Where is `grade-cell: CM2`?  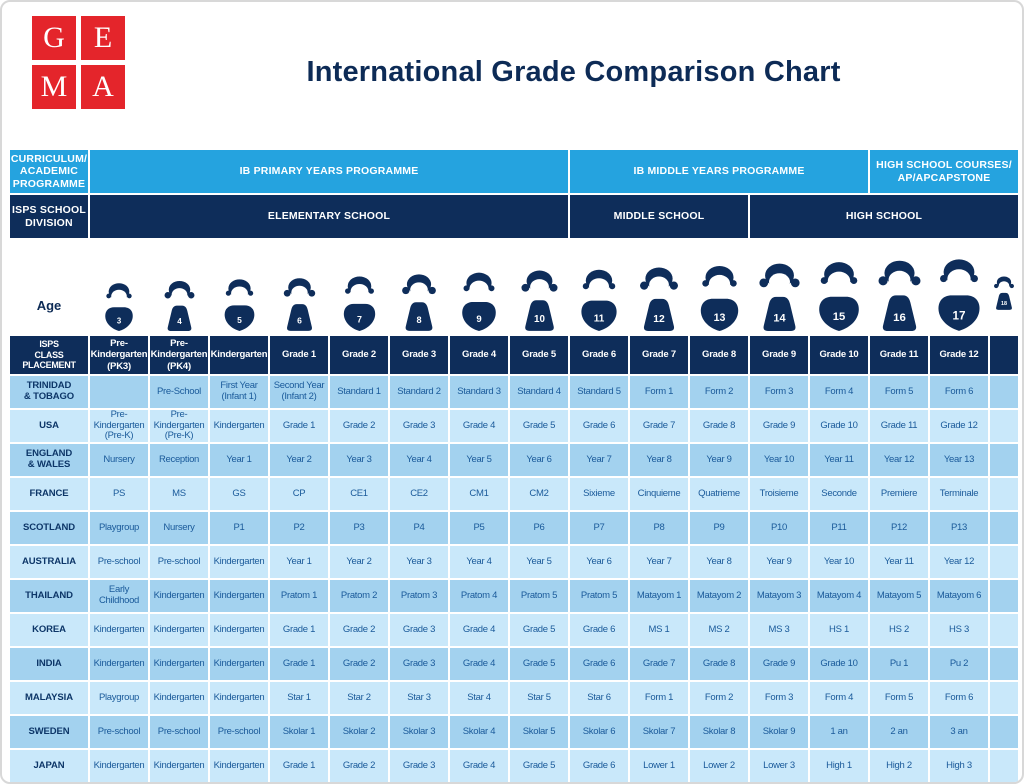
grade-cell: CM2 is located at coordinates (539, 494).